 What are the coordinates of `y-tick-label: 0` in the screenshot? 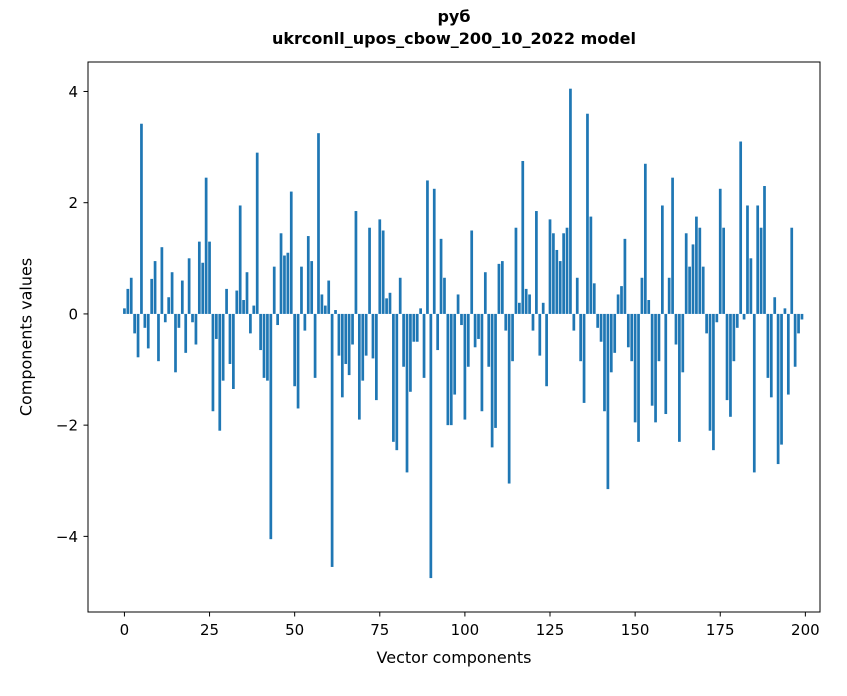 It's located at (73, 314).